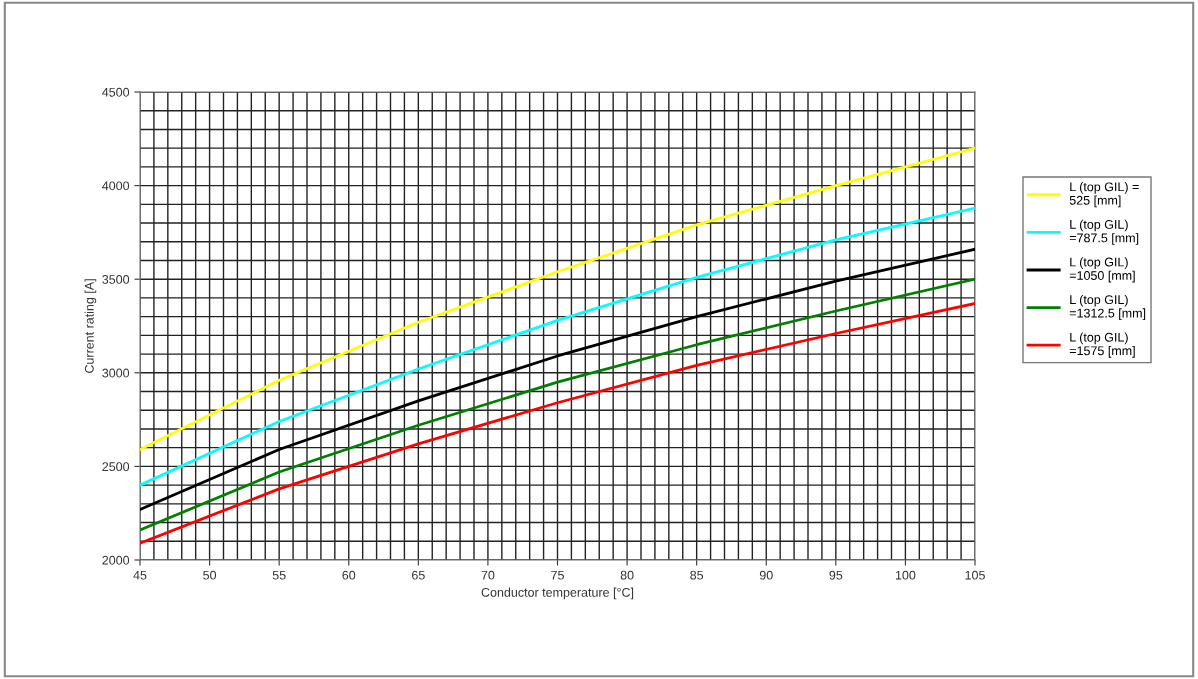 This screenshot has height=679, width=1198. Describe the element at coordinates (1102, 345) in the screenshot. I see `legend-label: L (top GIL) =1575 [mm]` at that location.